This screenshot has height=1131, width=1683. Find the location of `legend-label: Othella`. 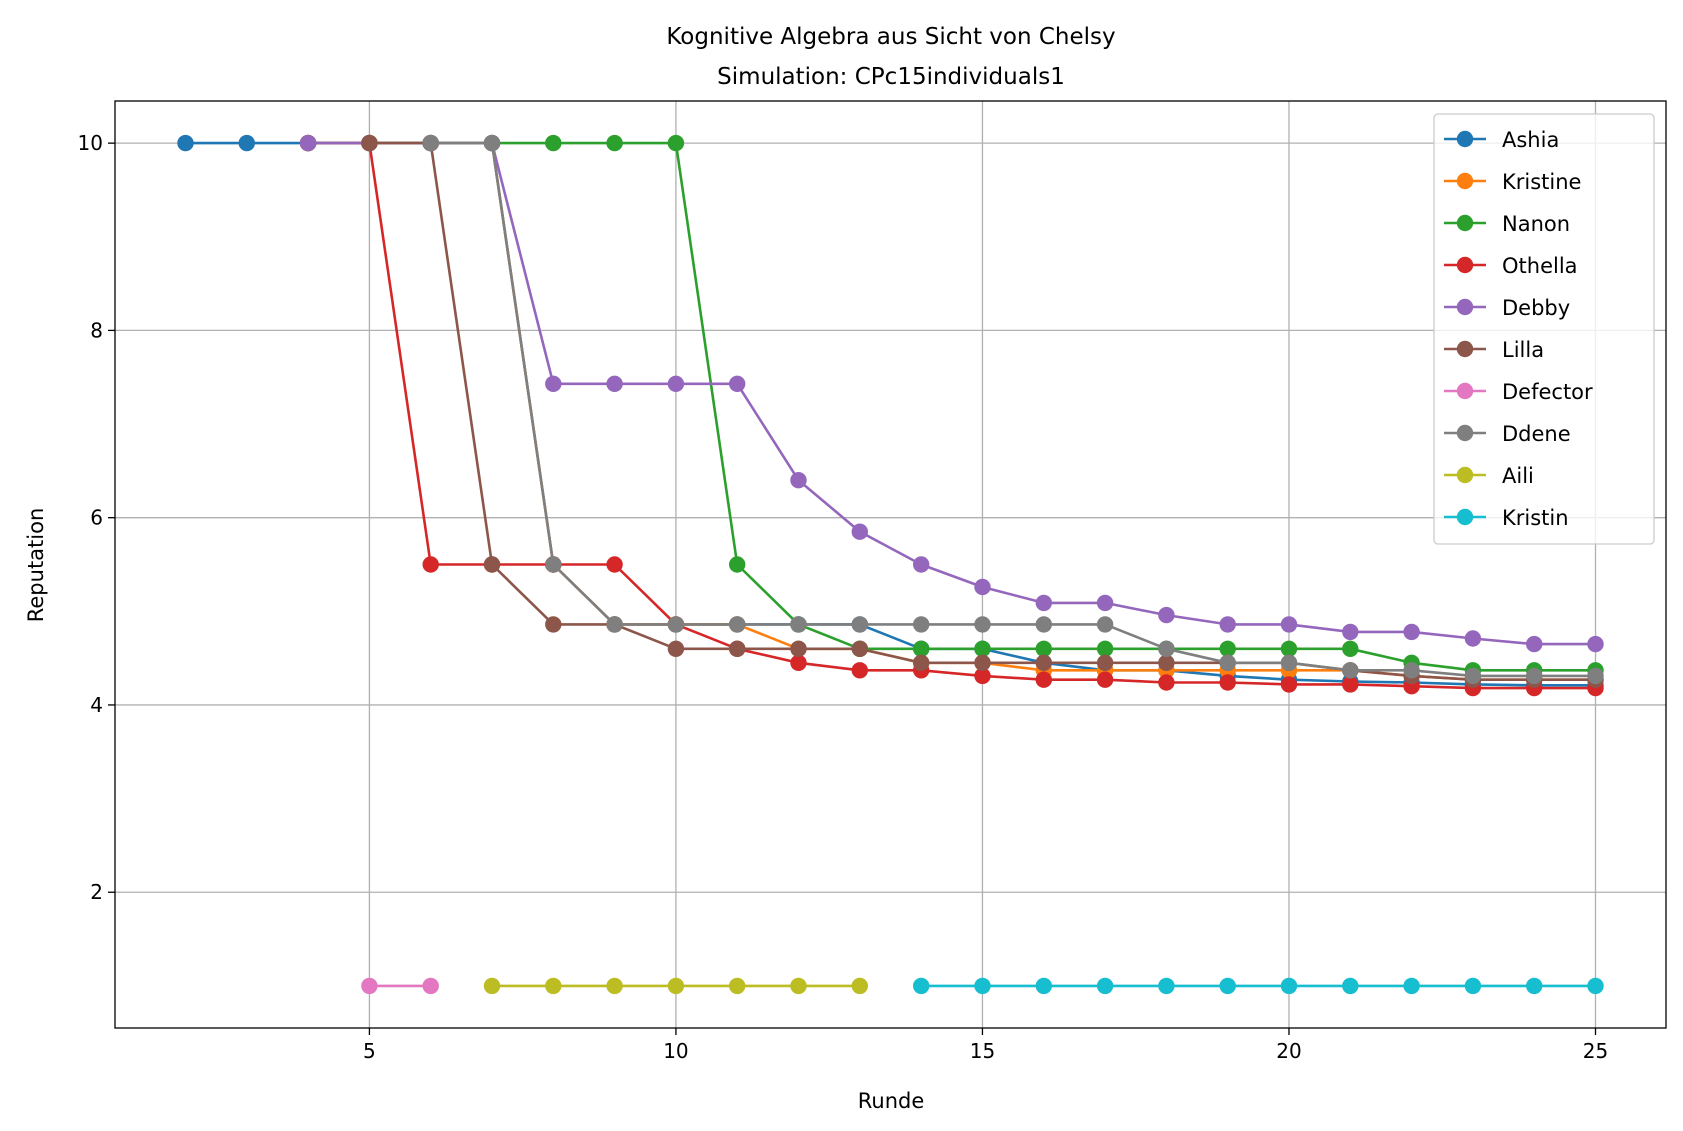

legend-label: Othella is located at coordinates (1540, 266).